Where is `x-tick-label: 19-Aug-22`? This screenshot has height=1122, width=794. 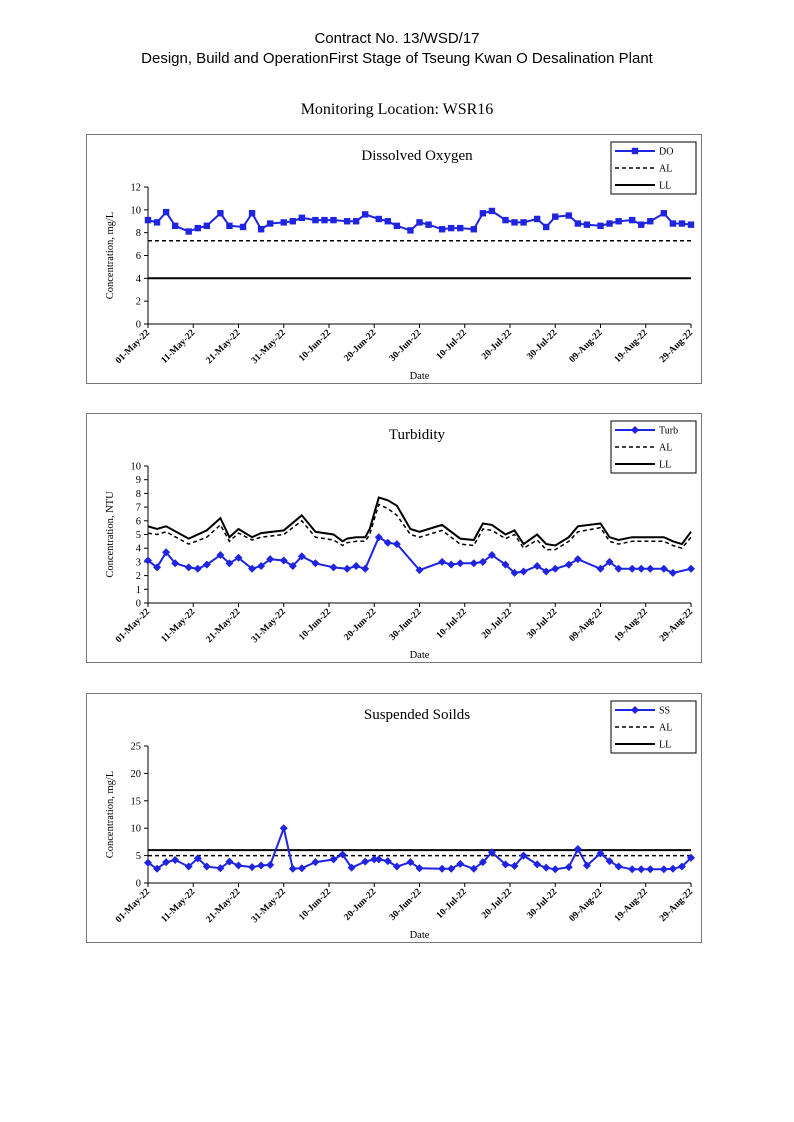 x-tick-label: 19-Aug-22 is located at coordinates (631, 905).